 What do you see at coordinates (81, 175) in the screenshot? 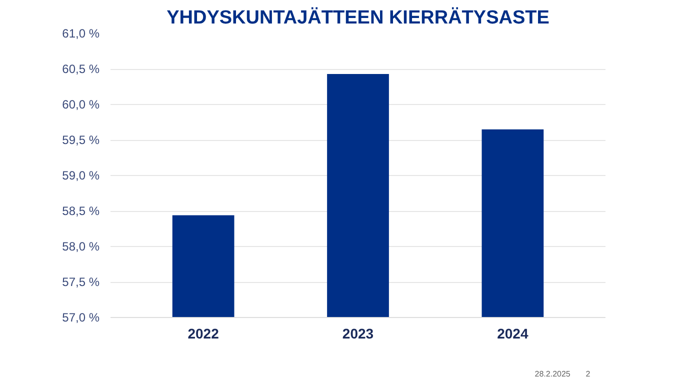
I see `y-tick-label: 59,0 %` at bounding box center [81, 175].